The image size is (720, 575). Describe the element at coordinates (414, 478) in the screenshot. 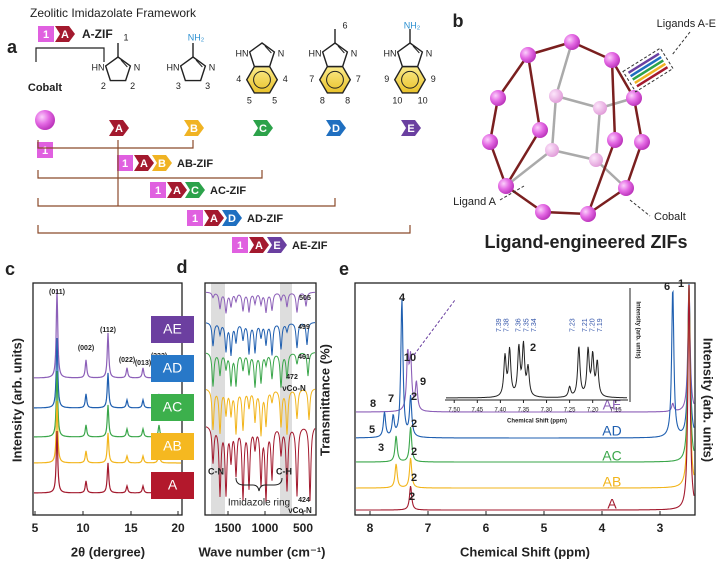

I see `peak-label: 2` at that location.